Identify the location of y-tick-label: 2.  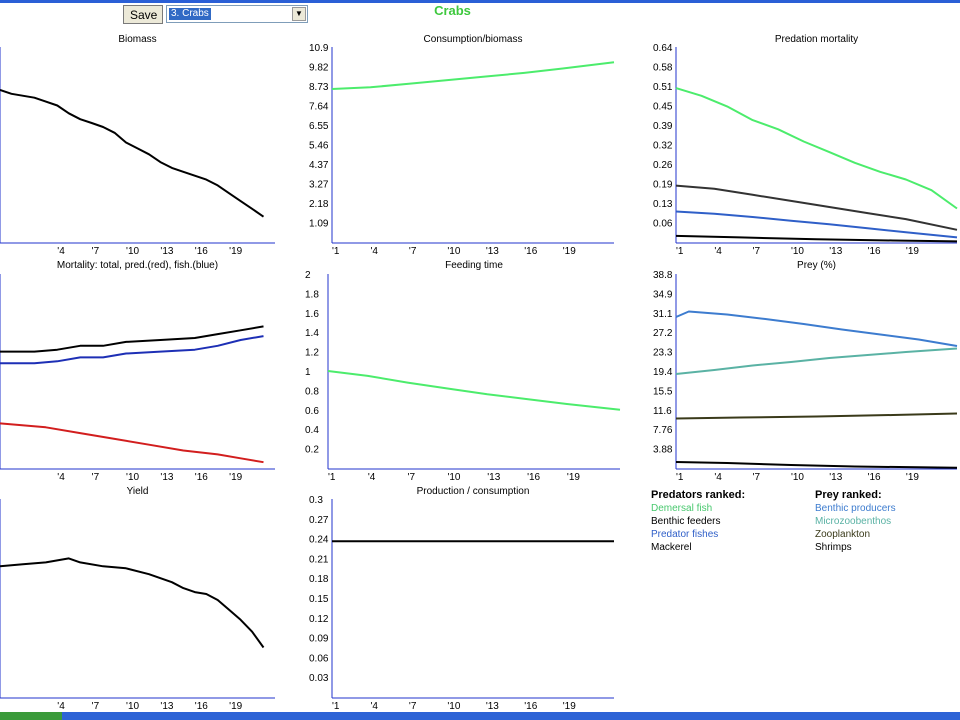
(308, 275).